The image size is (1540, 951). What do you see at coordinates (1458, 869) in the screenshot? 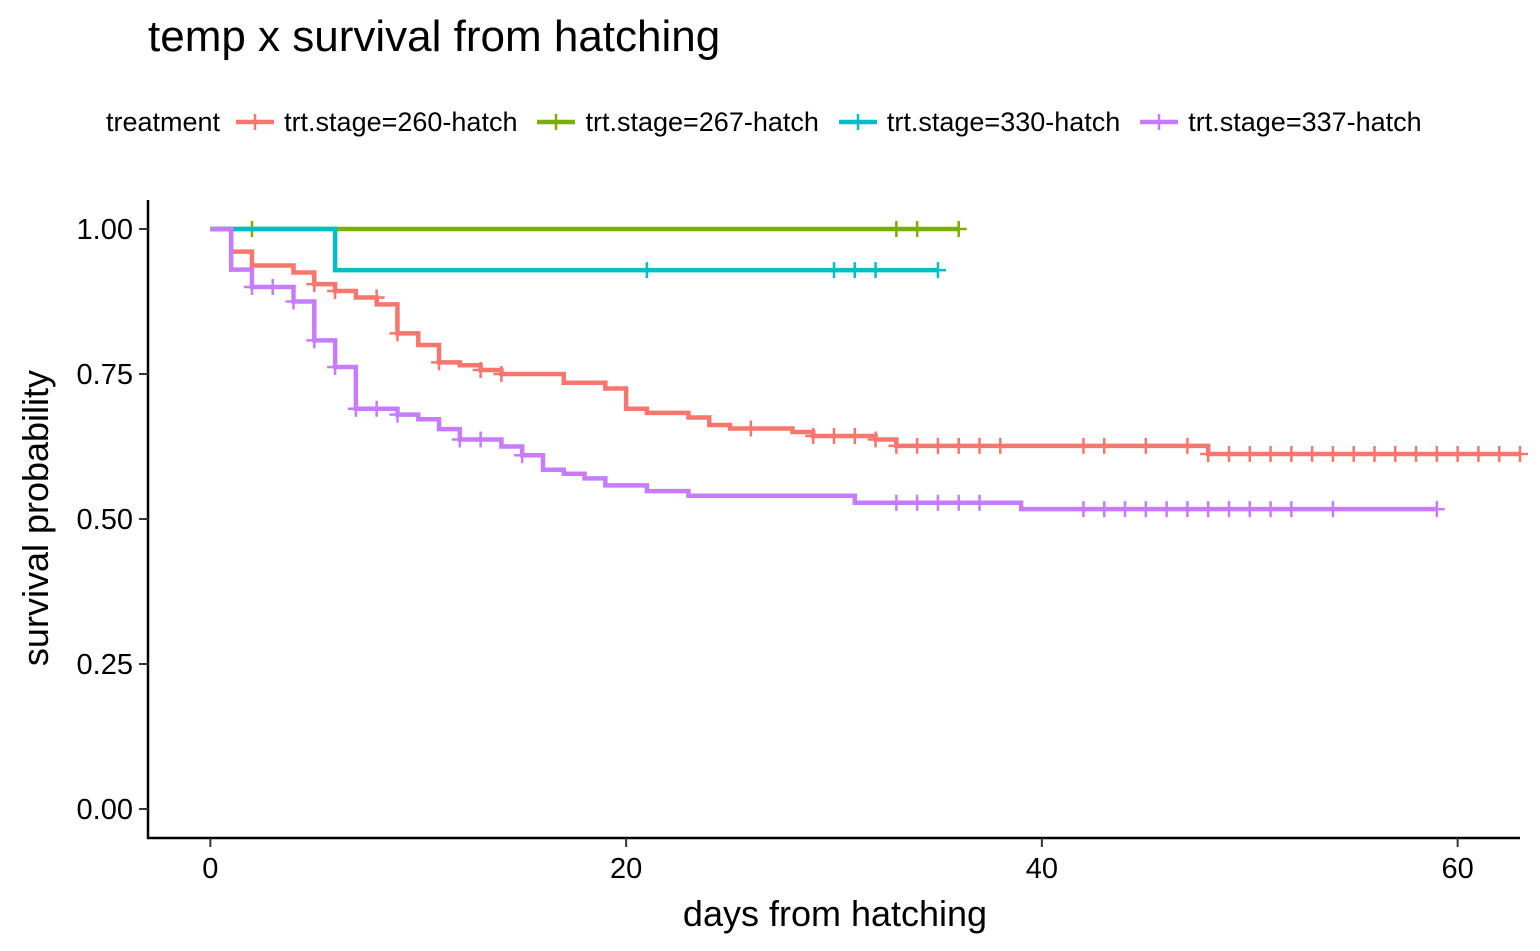
I see `x-tick-label-3: 60` at bounding box center [1458, 869].